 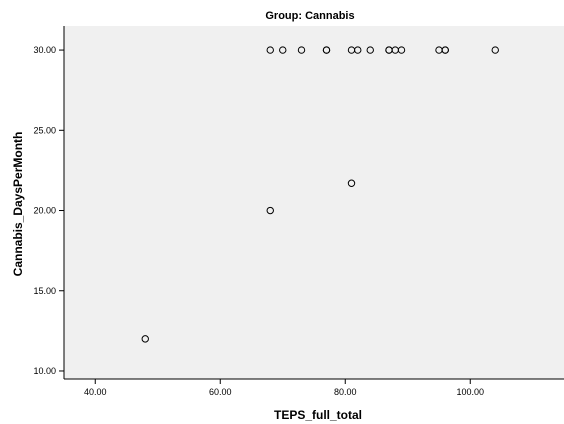 I want to click on y-axis-ticks: 10.00 15.00 20.00 25.00 30.00, so click(x=48, y=210).